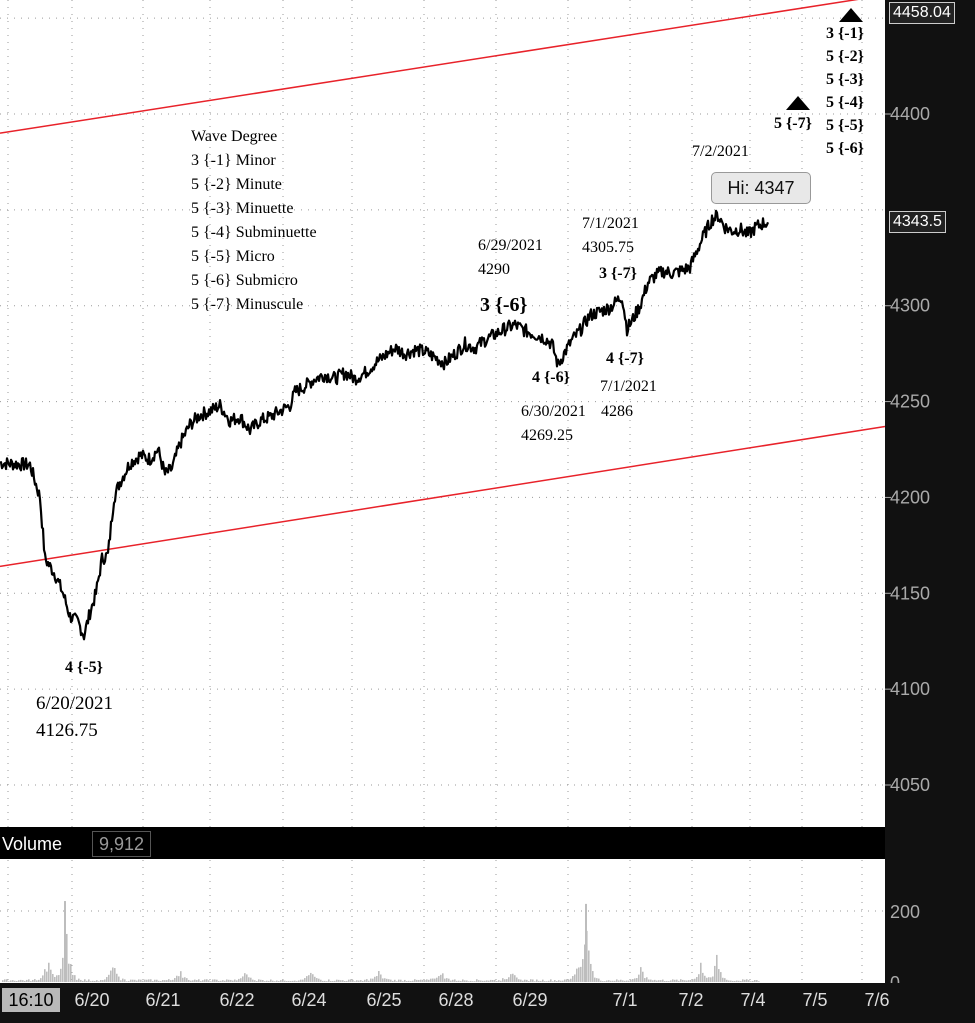  I want to click on wave-label: 5 {-7}, so click(793, 123).